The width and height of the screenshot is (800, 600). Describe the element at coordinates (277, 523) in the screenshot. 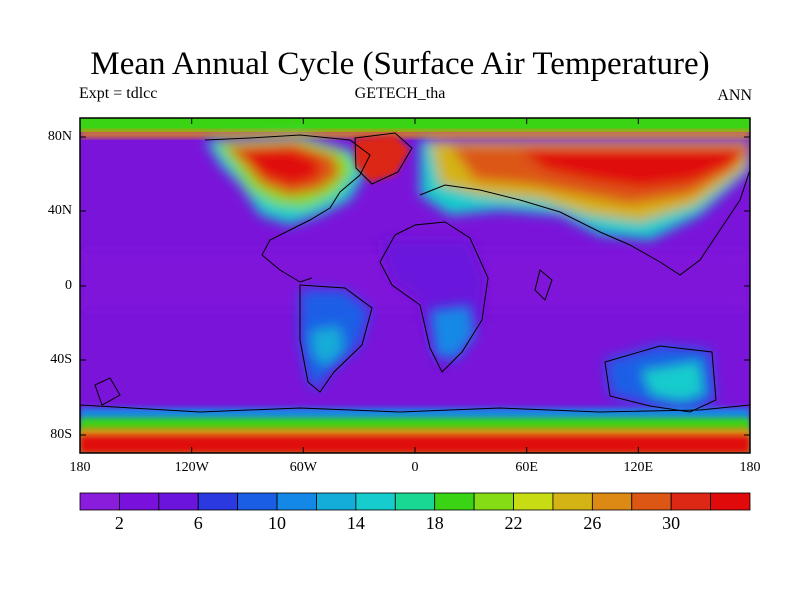

I see `colorbar-label: 10` at that location.